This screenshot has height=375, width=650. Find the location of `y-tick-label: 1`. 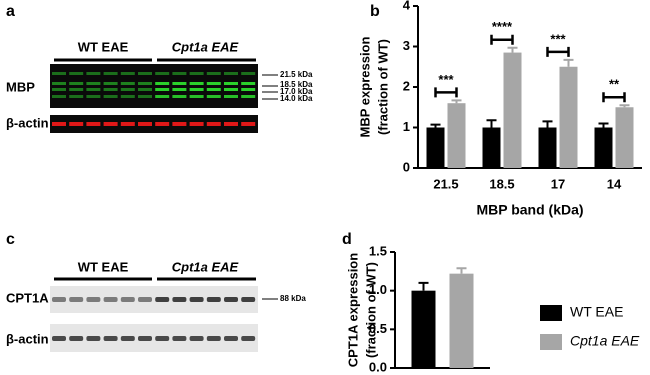

y-tick-label: 1 is located at coordinates (406, 126).